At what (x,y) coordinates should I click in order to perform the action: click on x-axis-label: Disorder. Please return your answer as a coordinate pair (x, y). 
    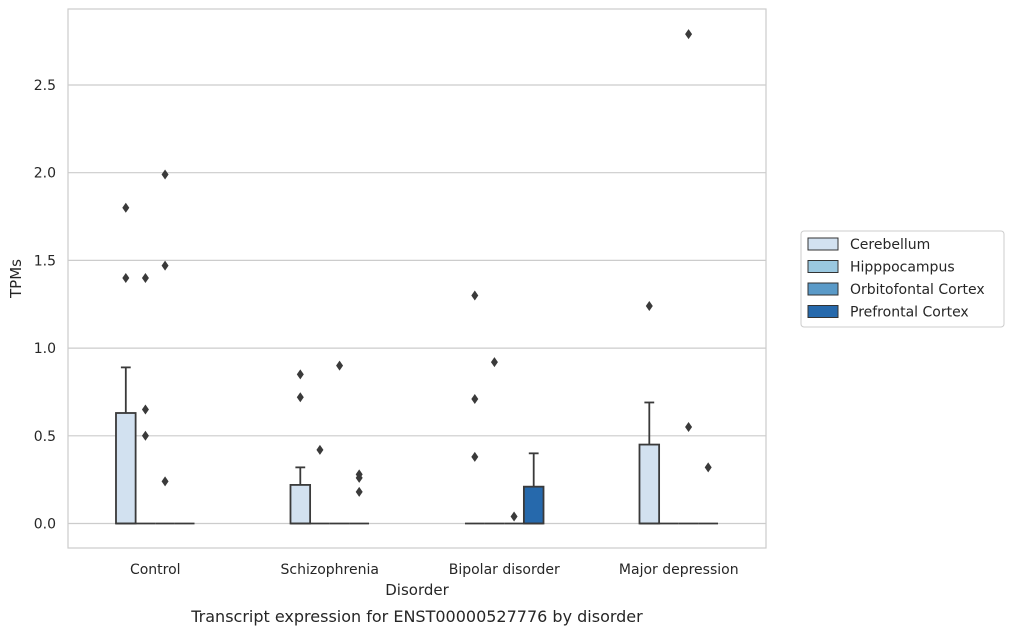
    Looking at the image, I should click on (417, 590).